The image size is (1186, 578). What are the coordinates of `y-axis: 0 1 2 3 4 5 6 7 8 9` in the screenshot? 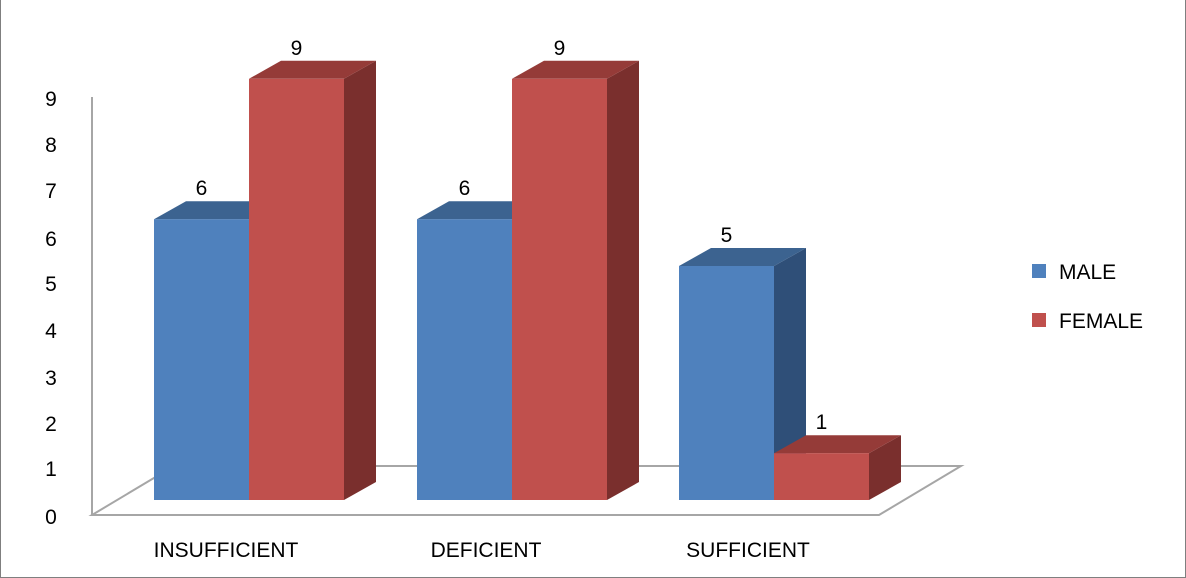 It's located at (69, 308).